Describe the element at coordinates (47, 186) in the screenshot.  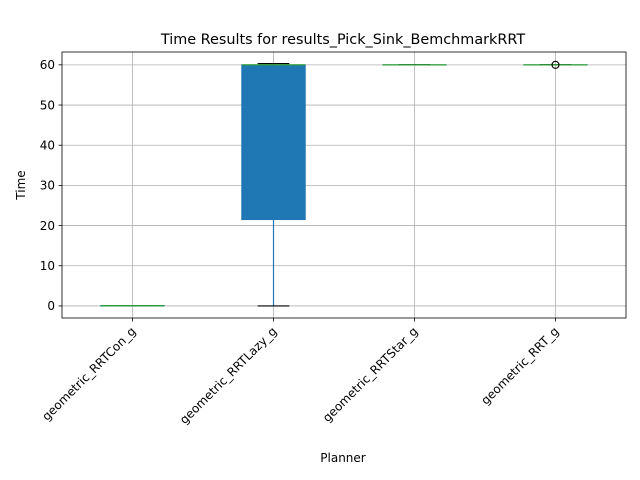
I see `y-tick-label: 30` at that location.